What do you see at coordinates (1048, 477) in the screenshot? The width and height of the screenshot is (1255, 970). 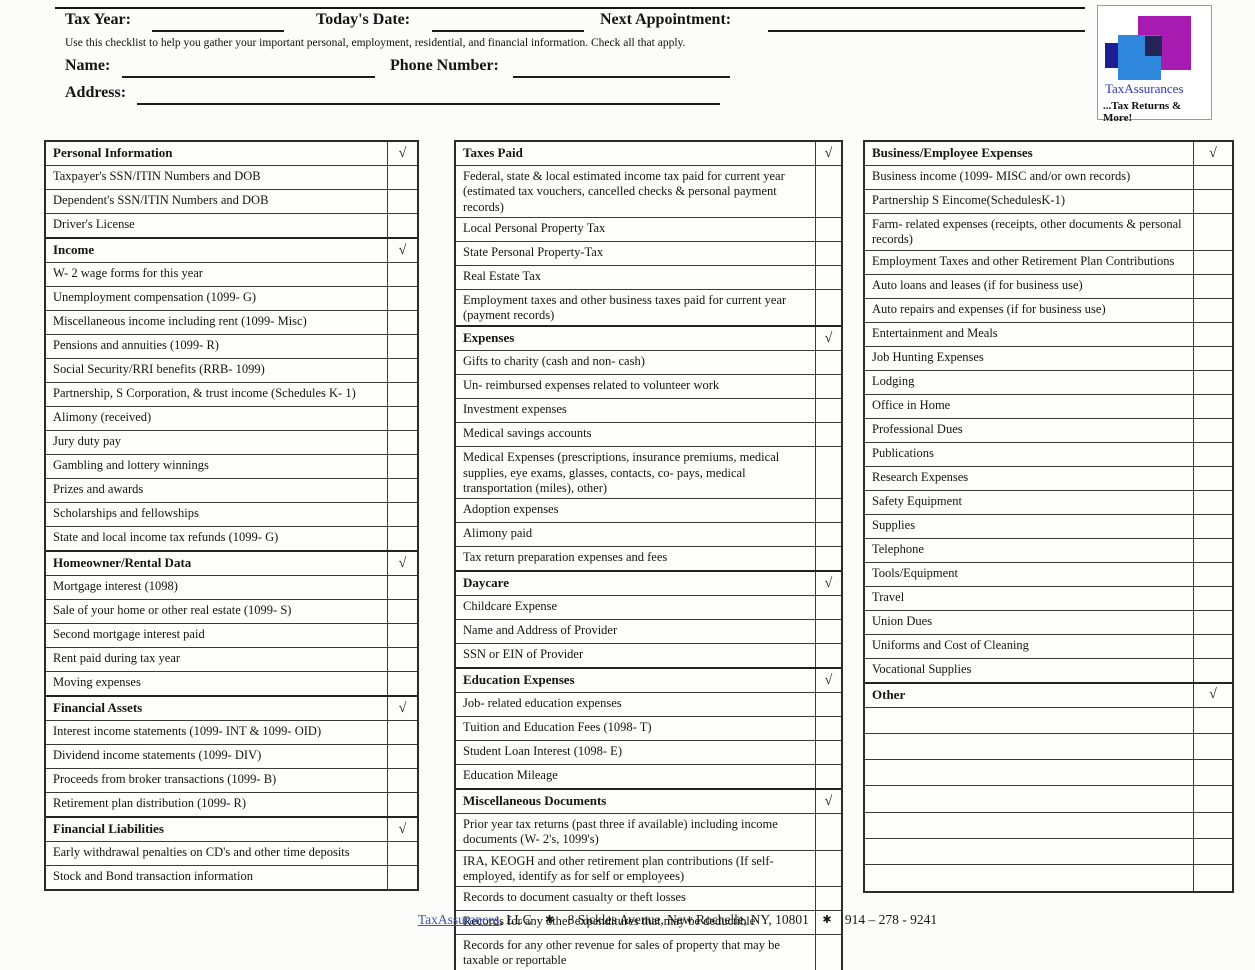 I see `checklist-item: Research Expenses` at bounding box center [1048, 477].